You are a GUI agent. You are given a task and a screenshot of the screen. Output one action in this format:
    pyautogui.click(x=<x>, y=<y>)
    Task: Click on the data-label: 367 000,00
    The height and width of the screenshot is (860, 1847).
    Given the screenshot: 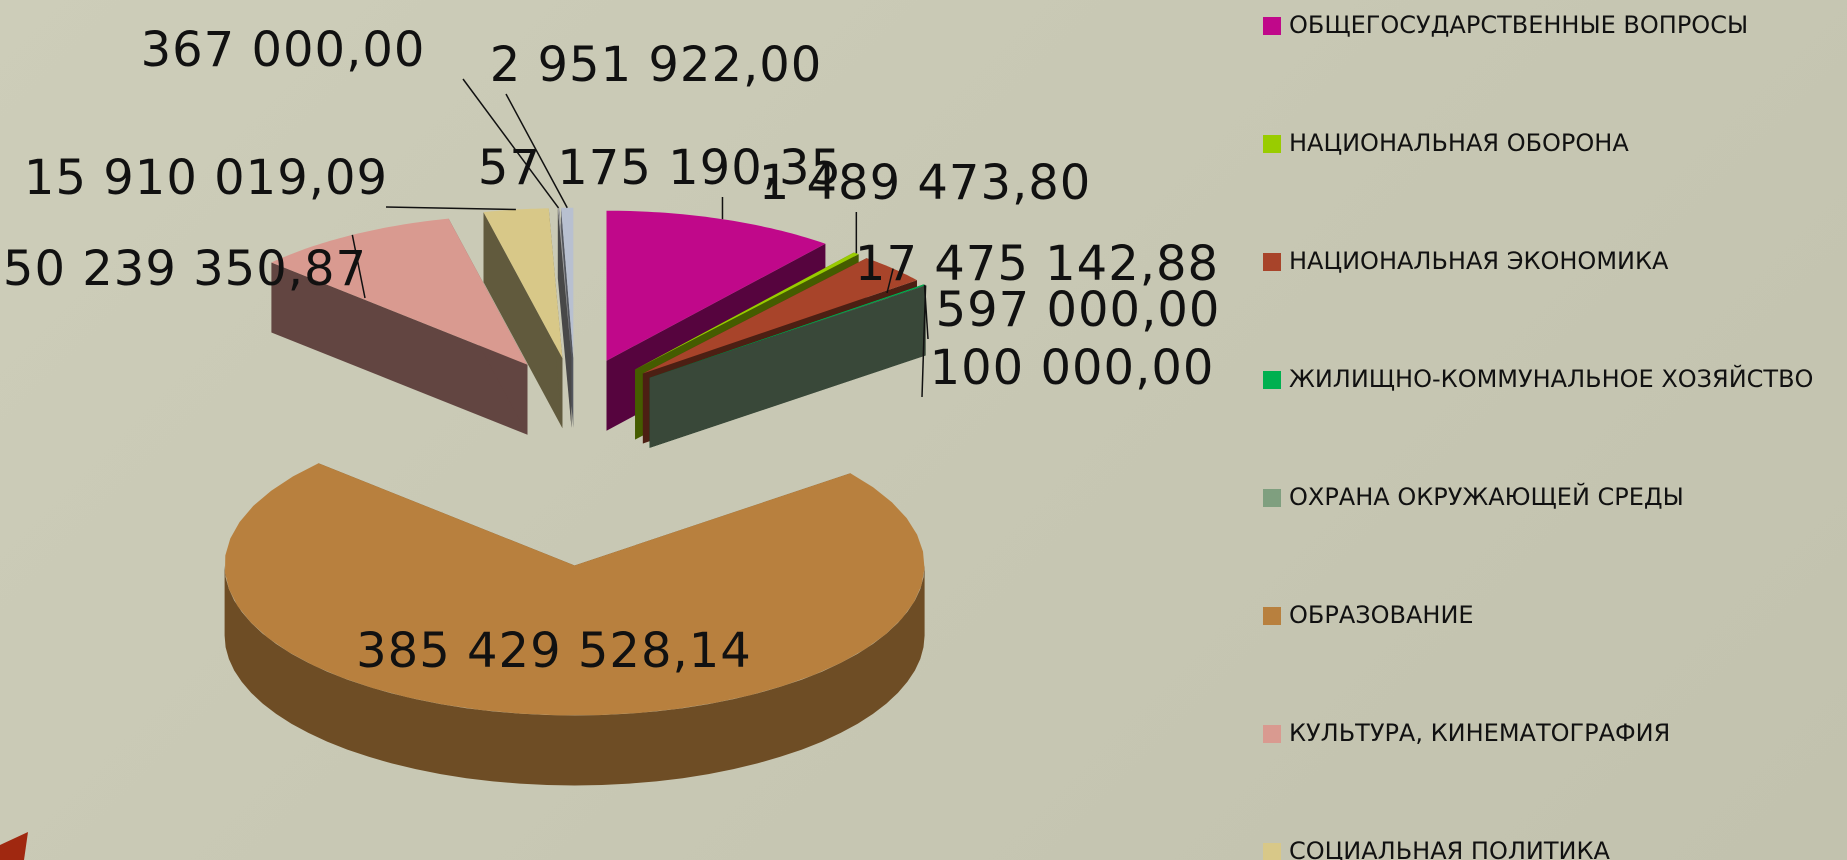 What is the action you would take?
    pyautogui.click(x=283, y=50)
    